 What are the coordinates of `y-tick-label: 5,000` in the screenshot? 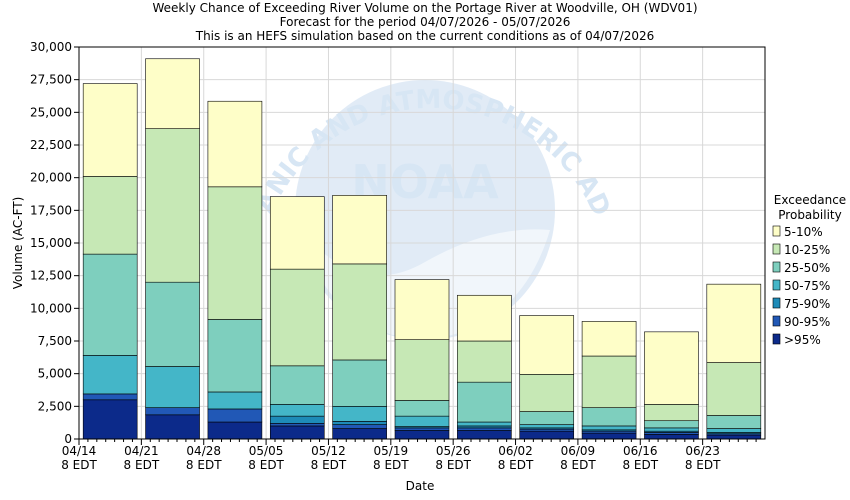 It's located at (55, 374).